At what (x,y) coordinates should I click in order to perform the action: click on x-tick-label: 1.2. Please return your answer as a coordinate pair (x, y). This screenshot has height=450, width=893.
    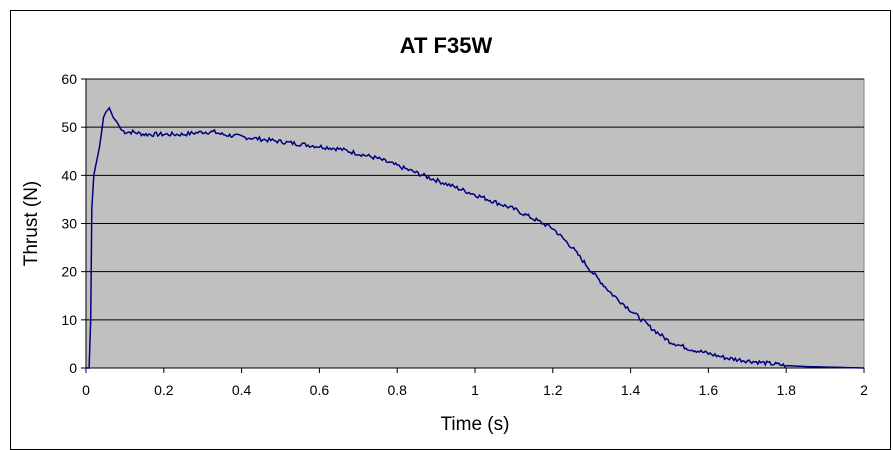
    Looking at the image, I should click on (553, 390).